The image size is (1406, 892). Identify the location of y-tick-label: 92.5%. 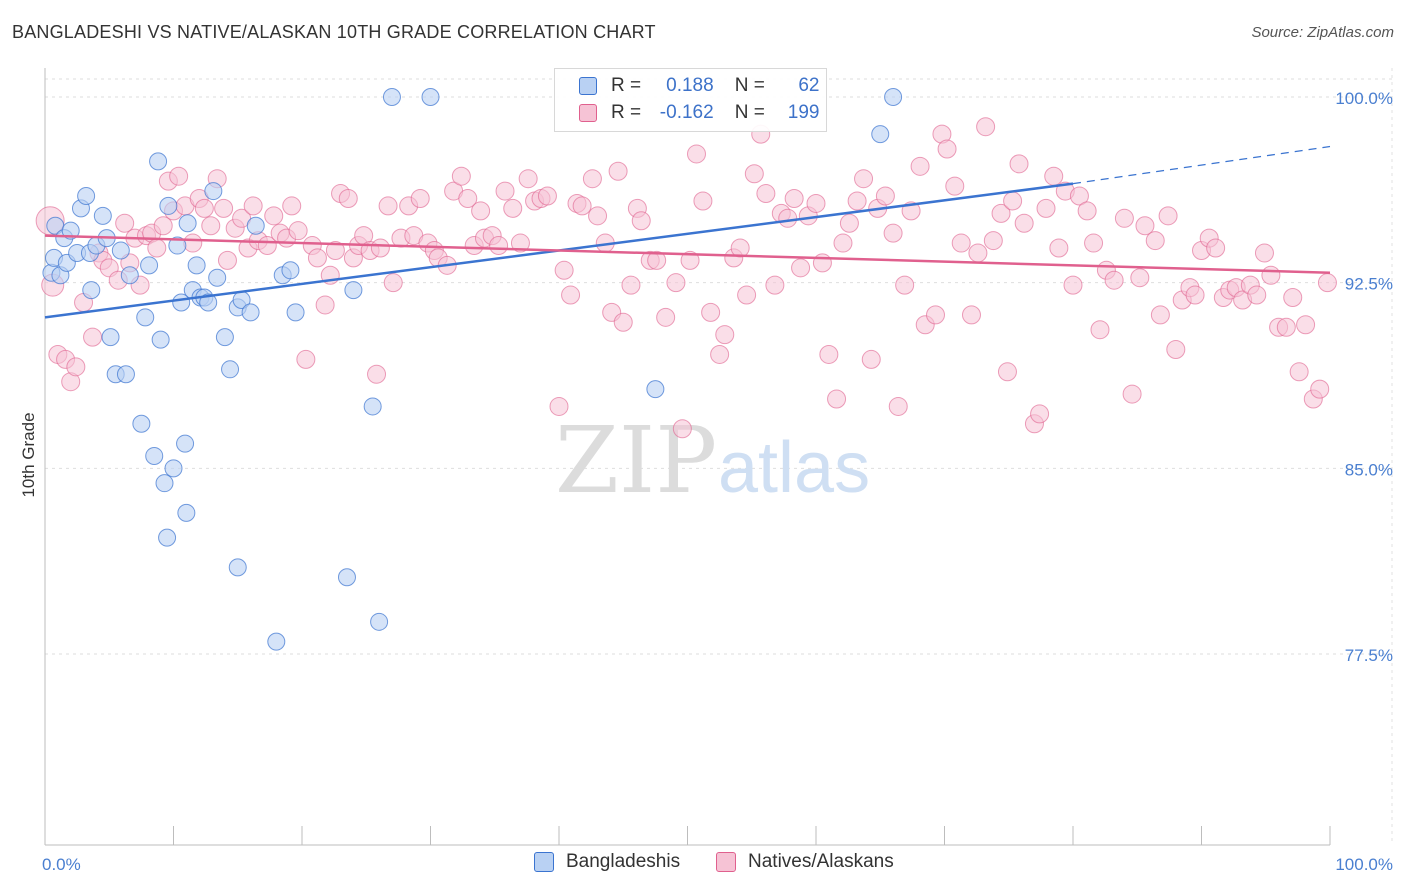
(1369, 284).